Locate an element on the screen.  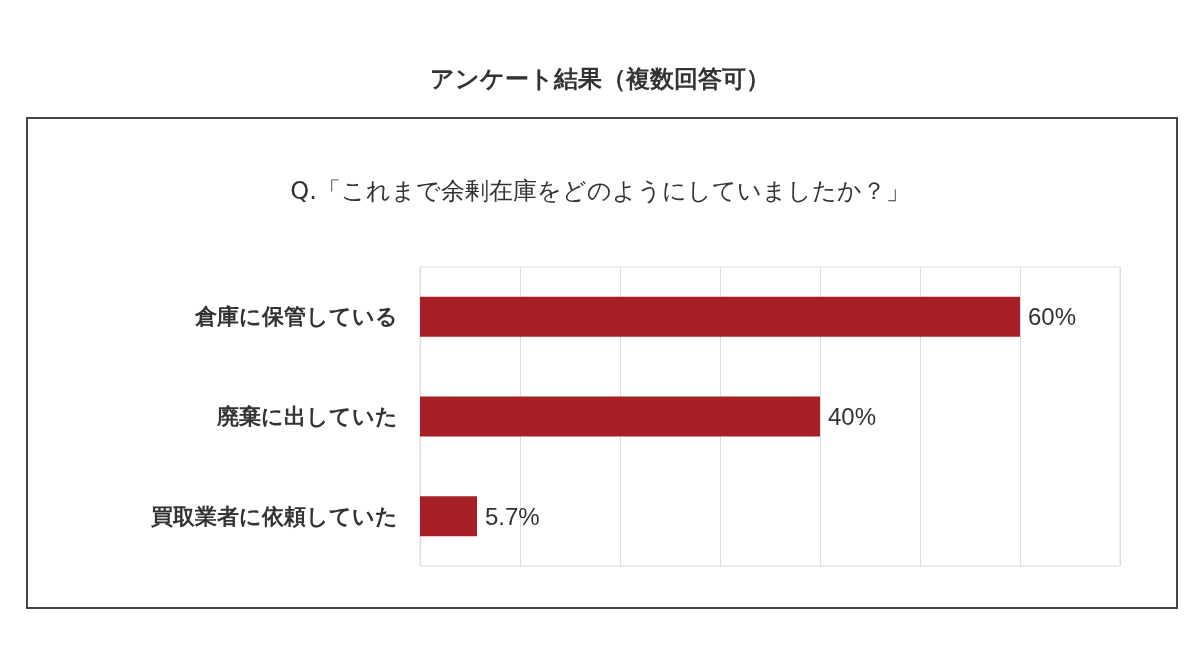
data-label: 5.7% is located at coordinates (512, 516).